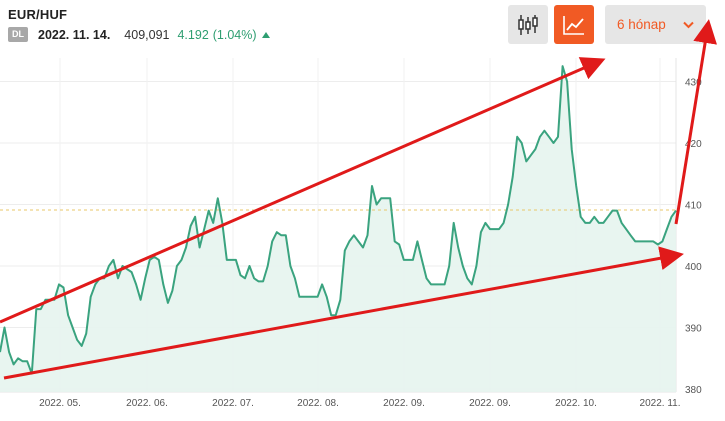 This screenshot has height=421, width=725. I want to click on range-select: 6 hónap, so click(655, 24).